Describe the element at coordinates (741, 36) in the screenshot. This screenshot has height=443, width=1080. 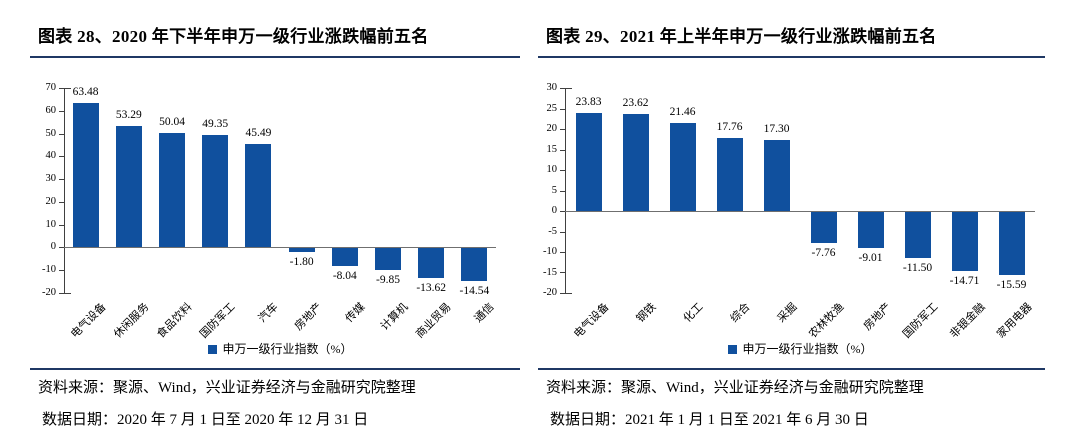
I see `figure-title: 图表 29、2021 年上半年申万一级行业涨跌幅前五名` at that location.